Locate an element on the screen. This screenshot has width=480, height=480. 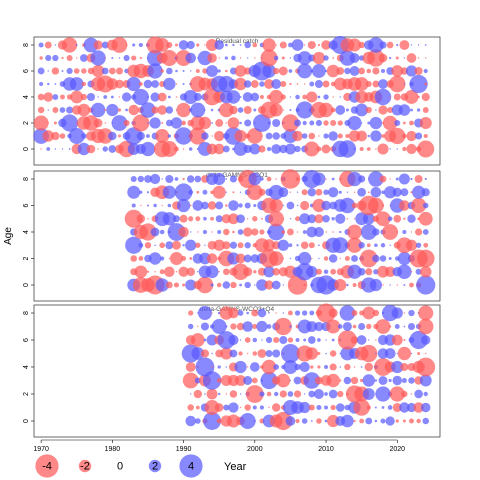
y-tick-label: 4 is located at coordinates (26, 232).